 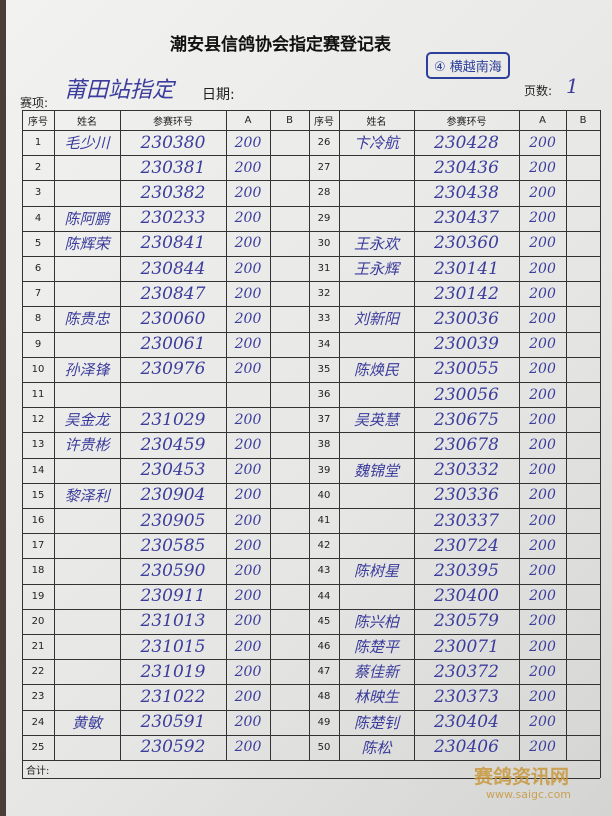 I want to click on name: 吴英慧, so click(x=376, y=420).